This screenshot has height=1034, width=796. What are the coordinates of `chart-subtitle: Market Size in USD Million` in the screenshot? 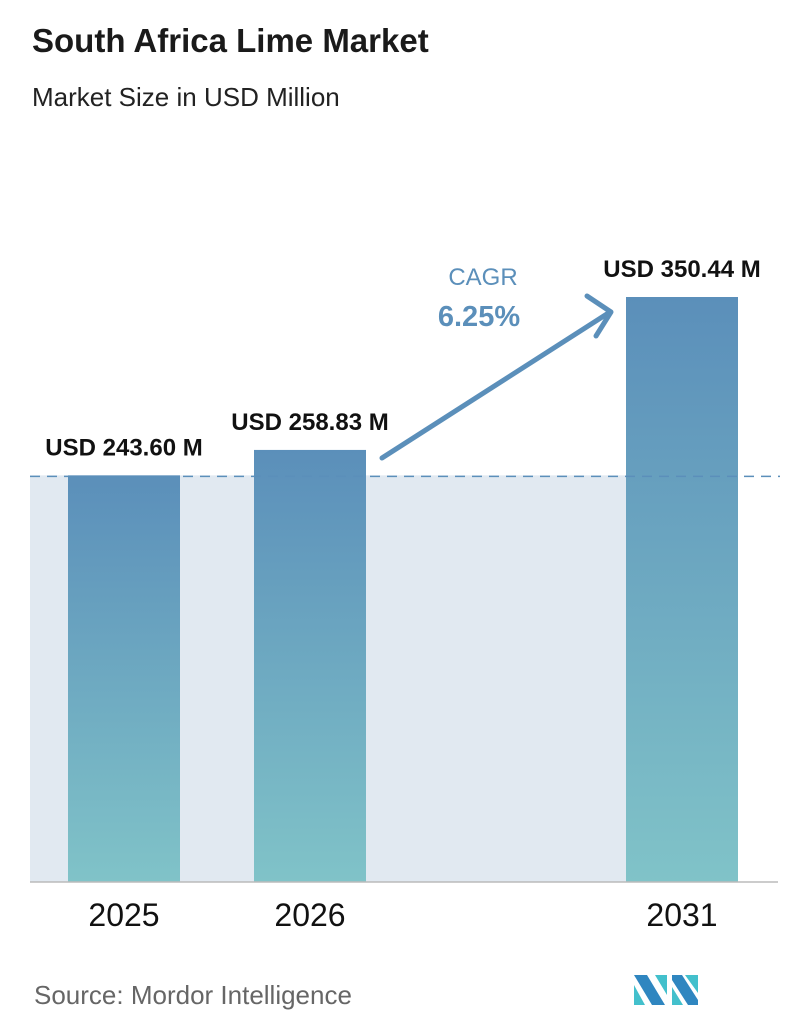 It's located at (186, 97).